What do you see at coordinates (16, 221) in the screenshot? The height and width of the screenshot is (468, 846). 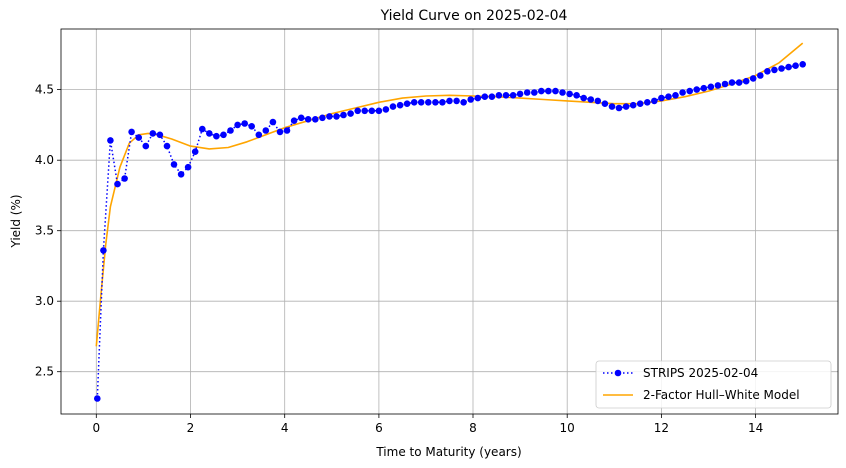 I see `y-axis-title: Yield (%)` at bounding box center [16, 221].